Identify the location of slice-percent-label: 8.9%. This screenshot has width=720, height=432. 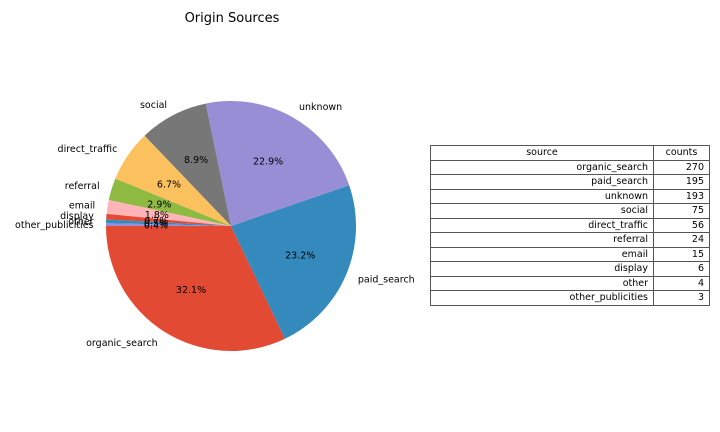
(196, 160).